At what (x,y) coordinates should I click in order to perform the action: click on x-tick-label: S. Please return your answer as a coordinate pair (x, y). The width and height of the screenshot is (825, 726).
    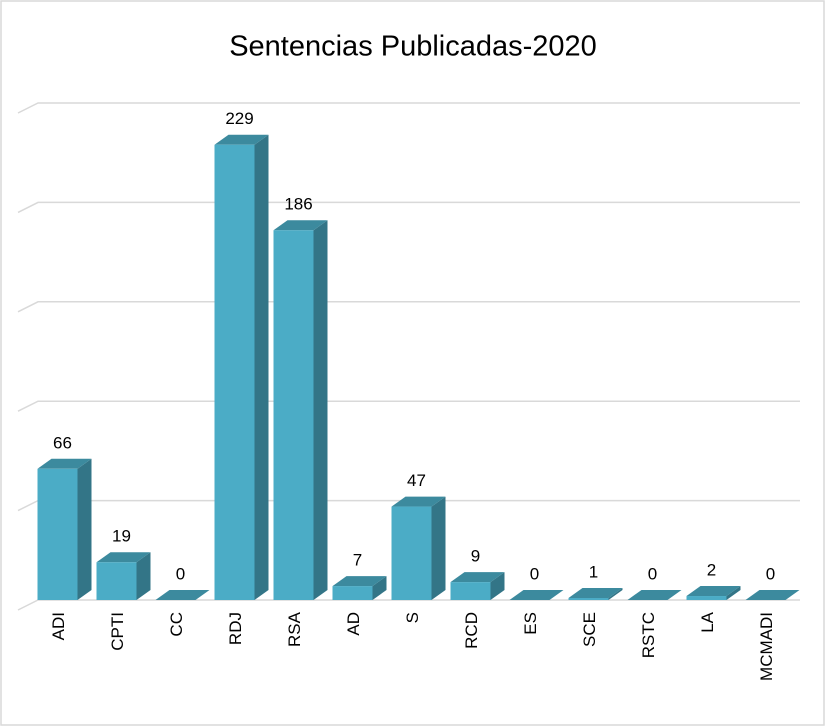
    Looking at the image, I should click on (412, 617).